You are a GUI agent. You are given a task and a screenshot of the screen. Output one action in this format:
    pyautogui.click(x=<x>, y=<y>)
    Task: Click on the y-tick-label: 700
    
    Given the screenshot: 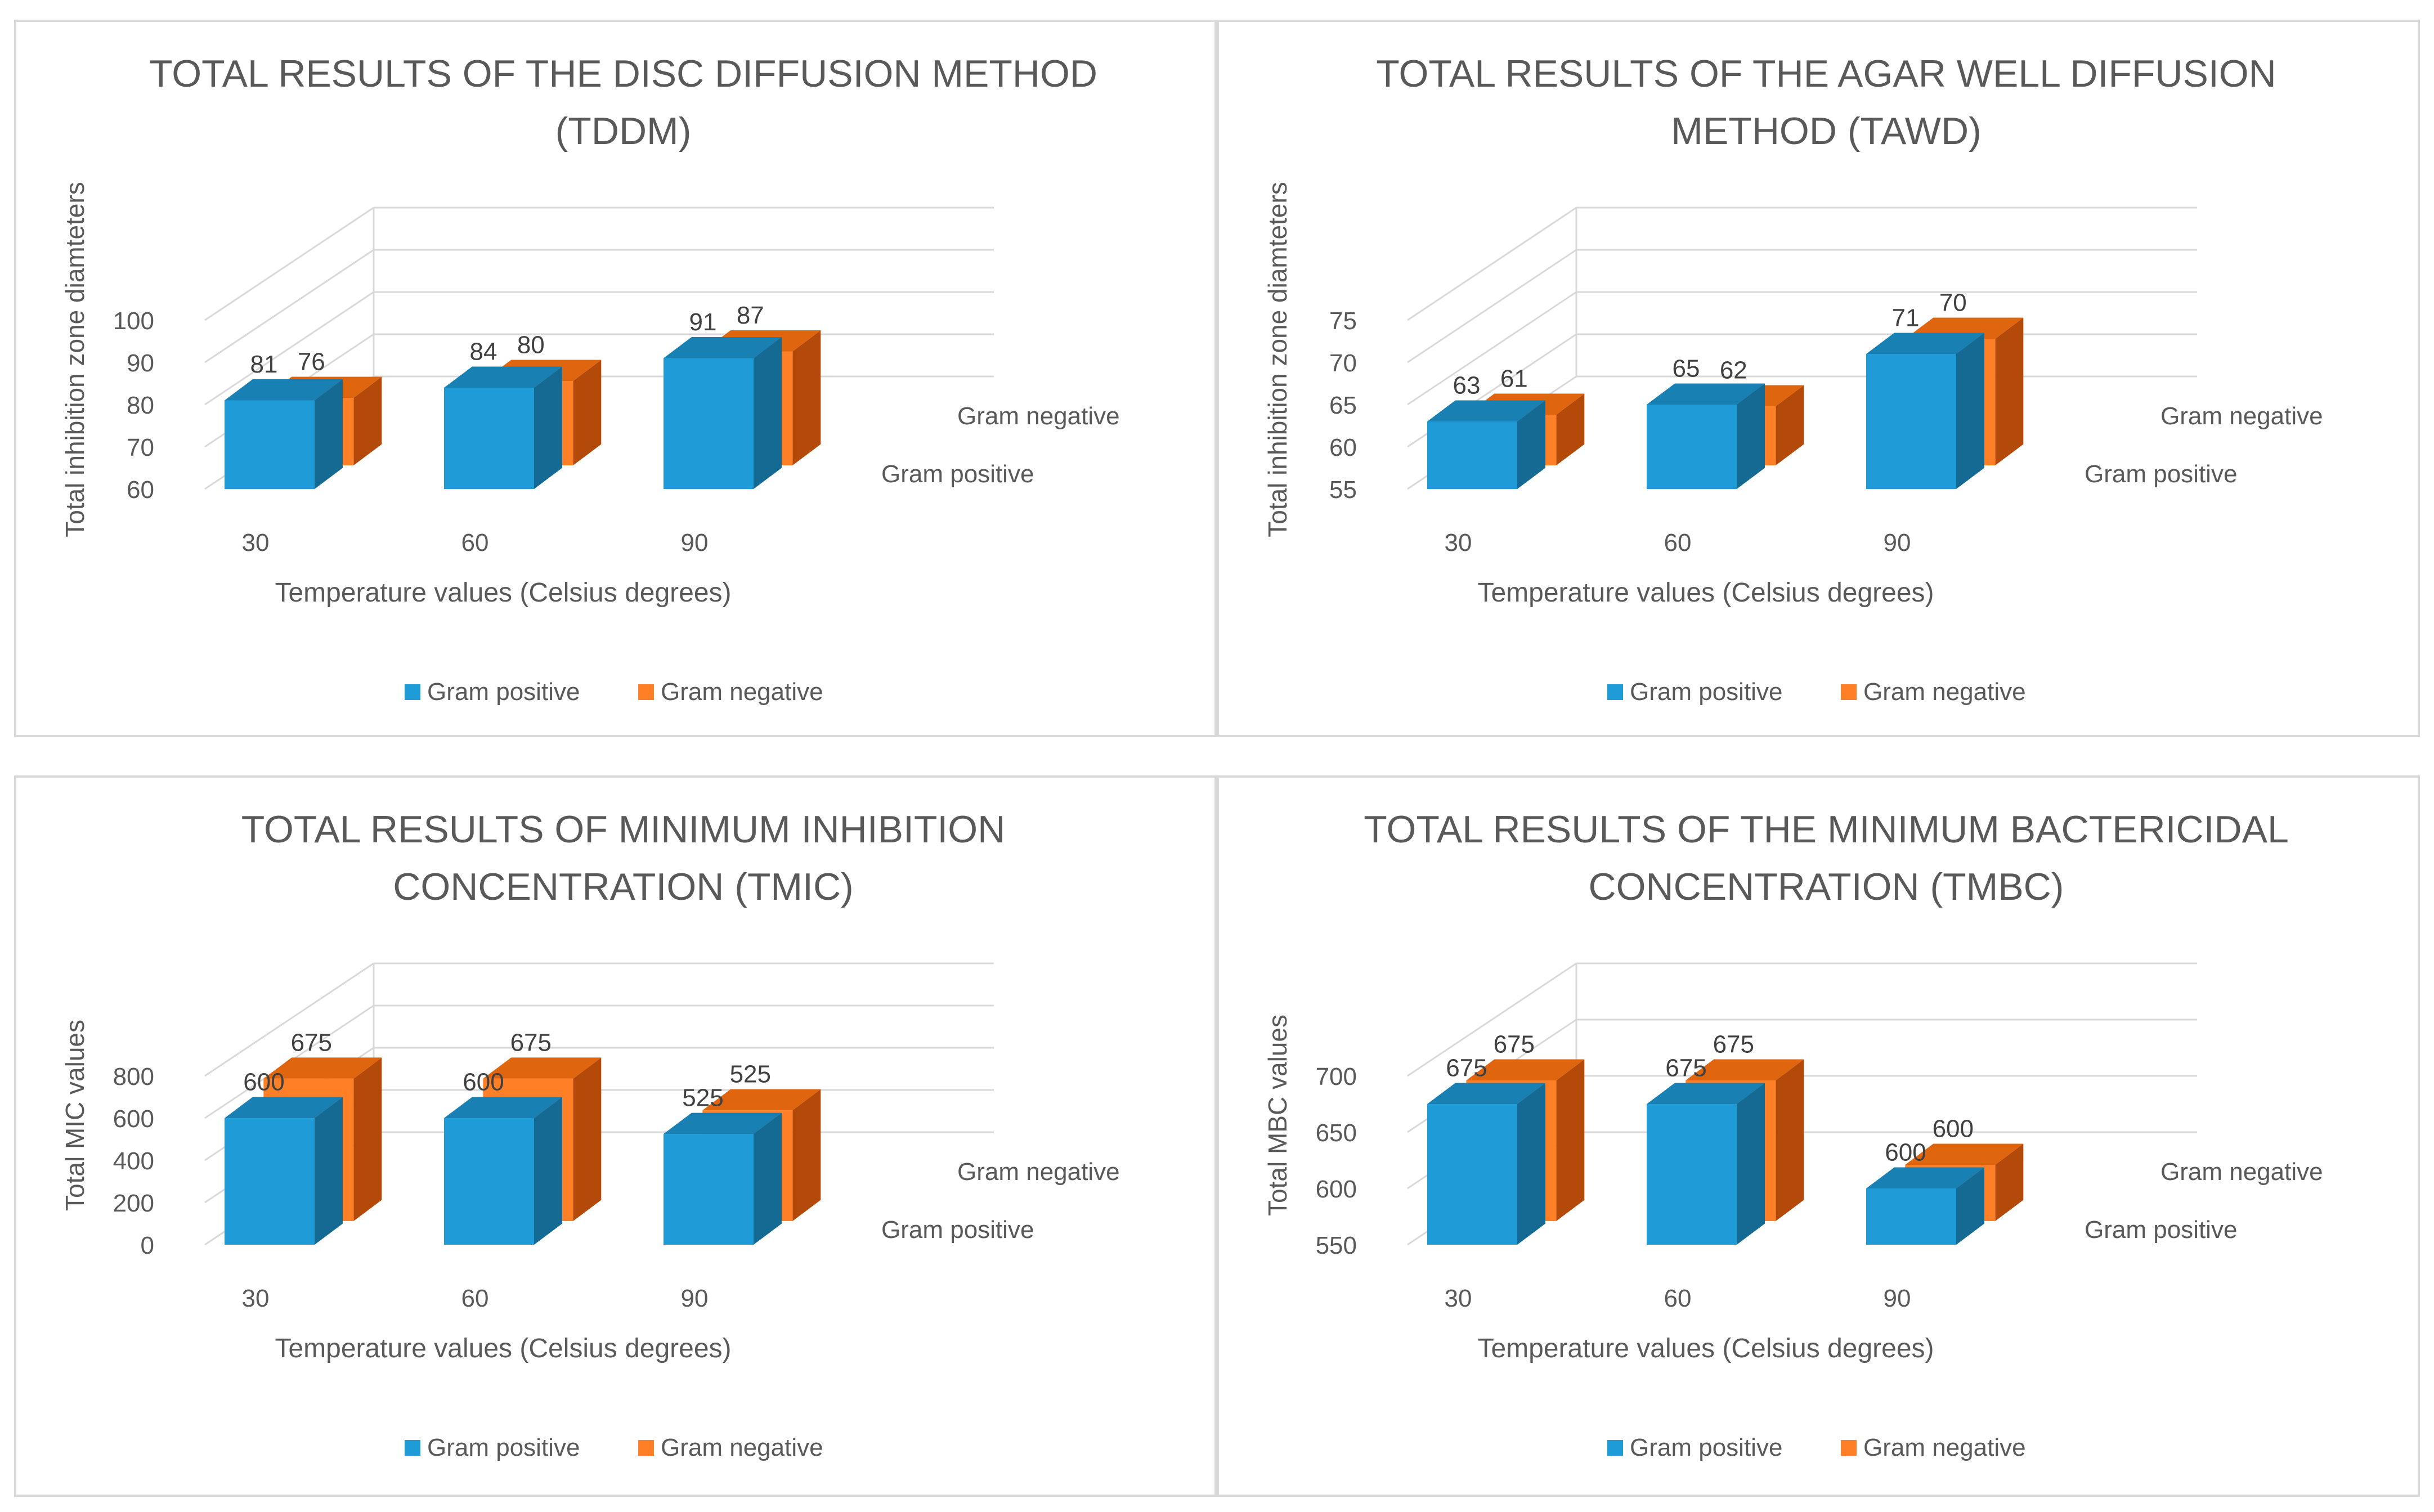 What is the action you would take?
    pyautogui.click(x=1337, y=1077)
    